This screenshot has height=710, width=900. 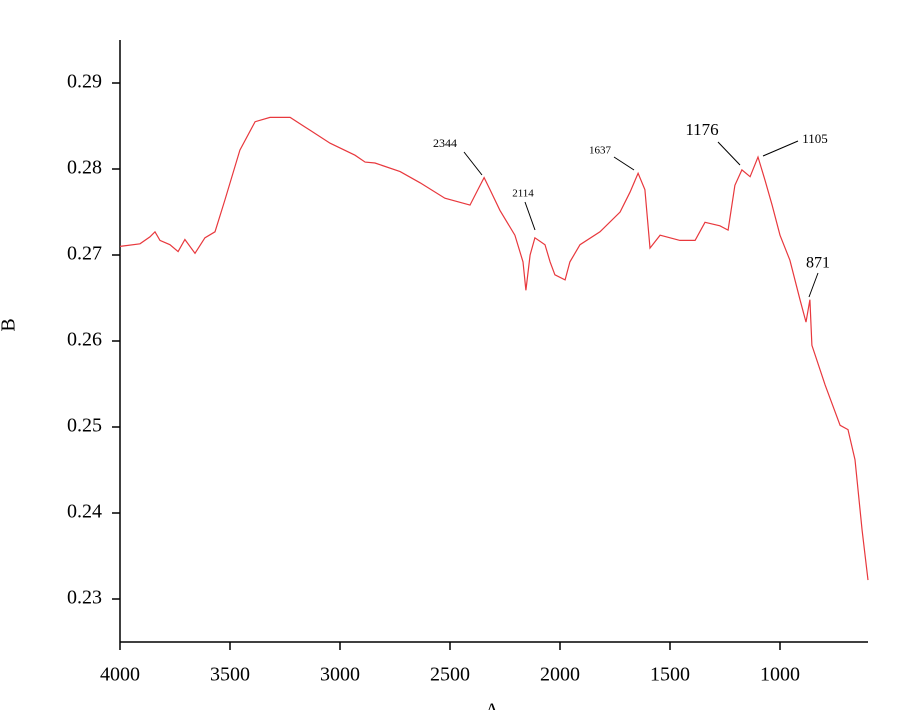 What do you see at coordinates (84, 168) in the screenshot?
I see `y-tick-label: 0.28` at bounding box center [84, 168].